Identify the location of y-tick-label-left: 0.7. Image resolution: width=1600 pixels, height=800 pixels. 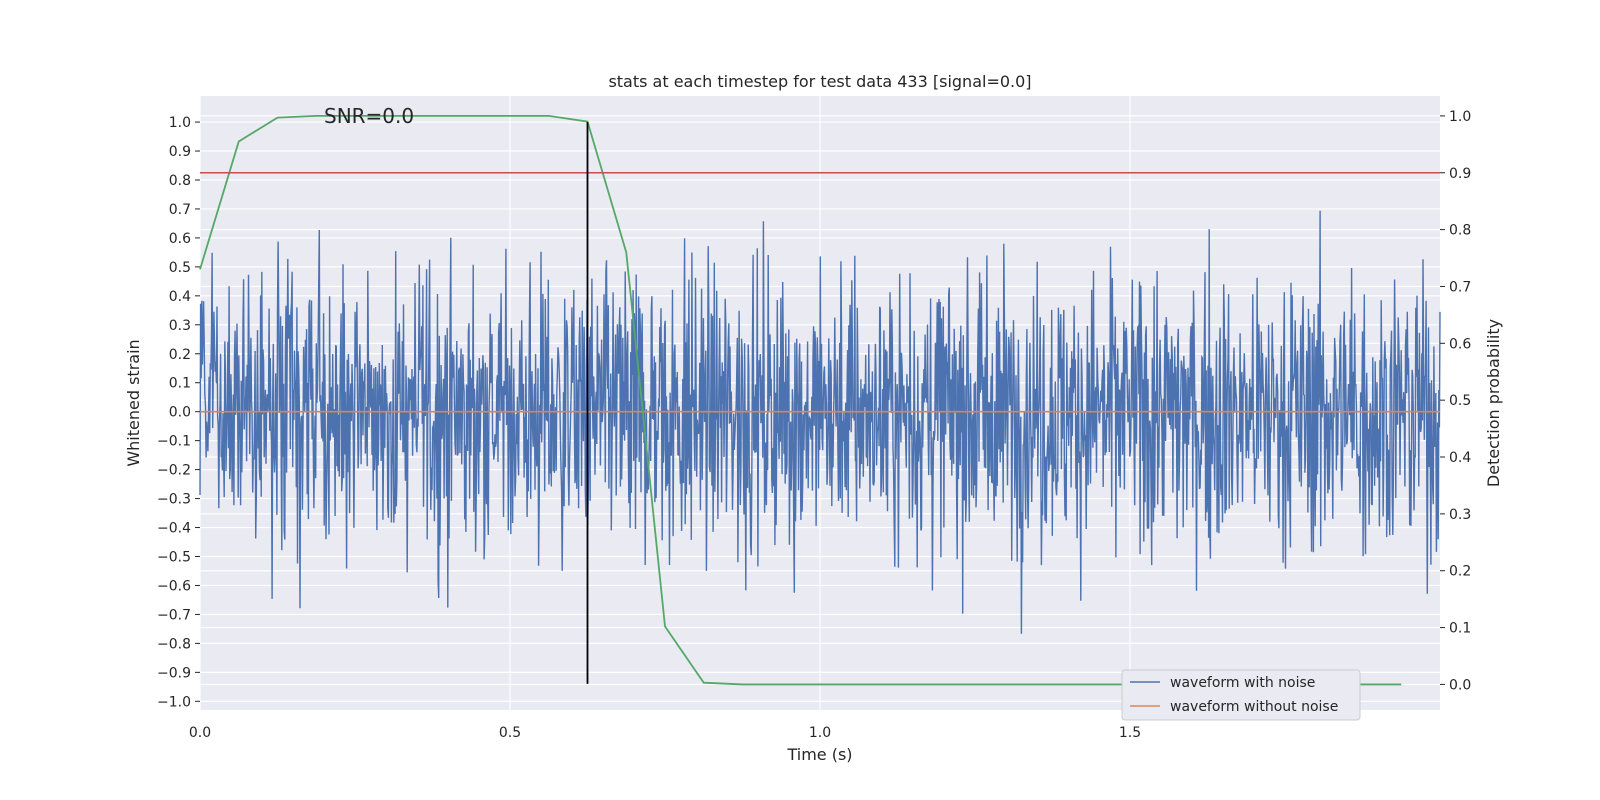
(180, 210).